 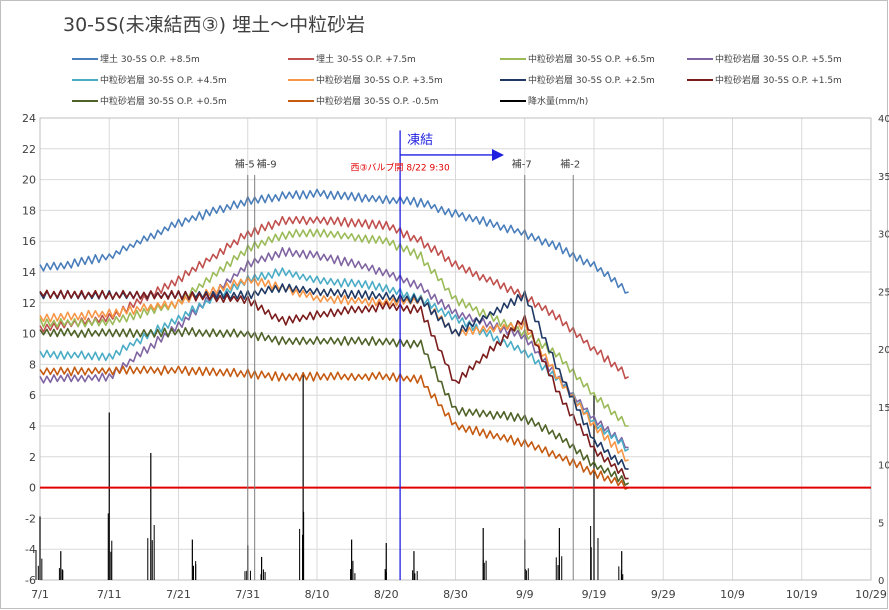 What do you see at coordinates (881, 523) in the screenshot?
I see `y2-tick-label: 5` at bounding box center [881, 523].